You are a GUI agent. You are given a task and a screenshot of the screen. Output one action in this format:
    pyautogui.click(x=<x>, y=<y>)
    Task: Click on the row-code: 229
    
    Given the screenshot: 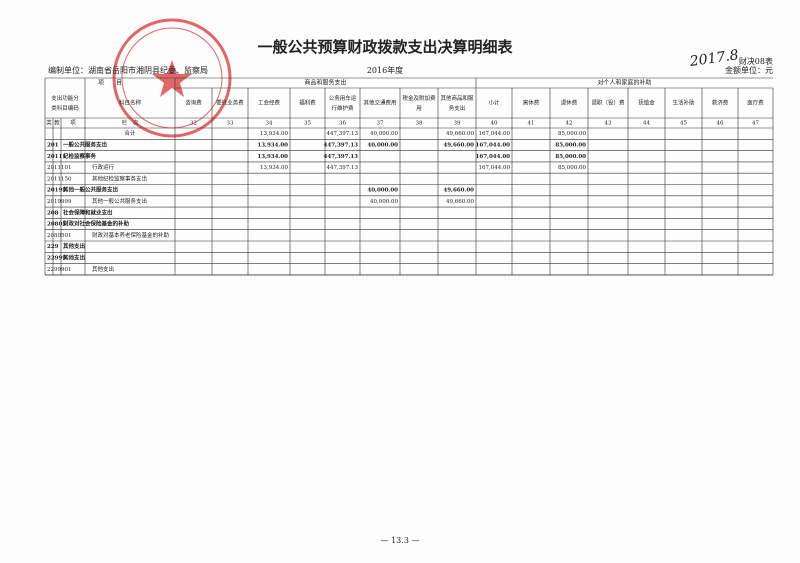 What is the action you would take?
    pyautogui.click(x=53, y=247)
    